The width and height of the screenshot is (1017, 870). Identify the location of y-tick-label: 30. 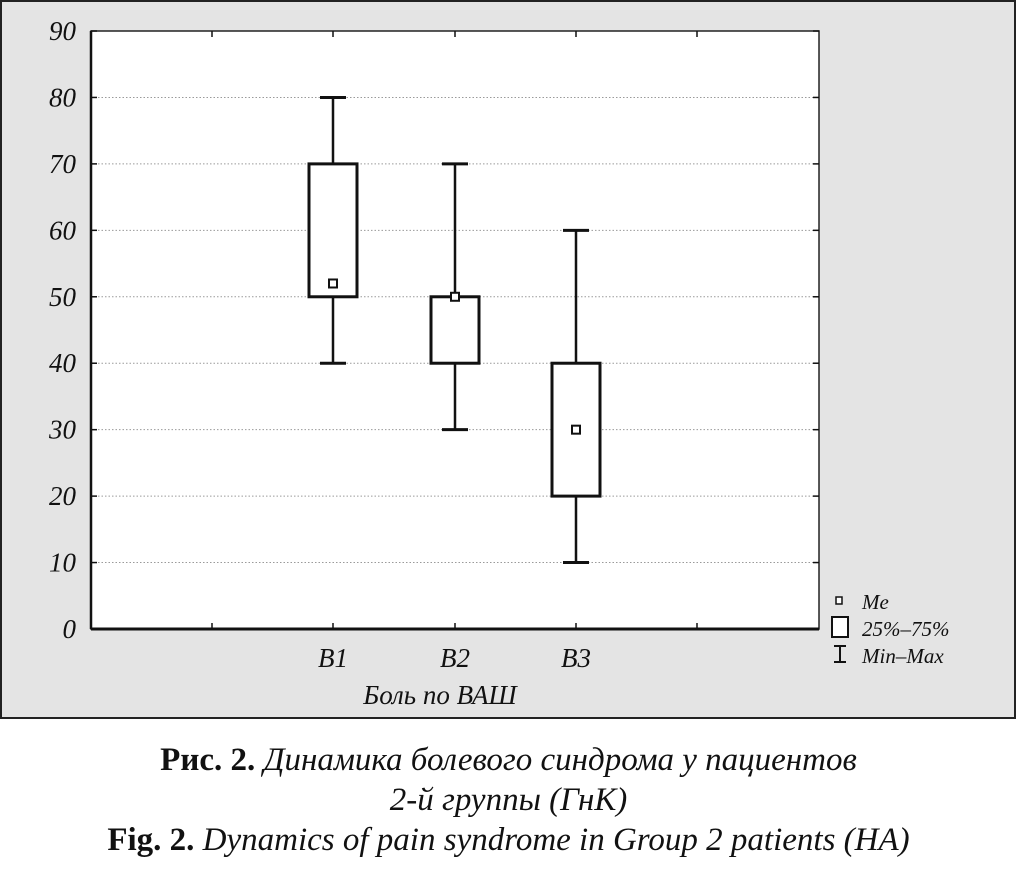
(62, 430).